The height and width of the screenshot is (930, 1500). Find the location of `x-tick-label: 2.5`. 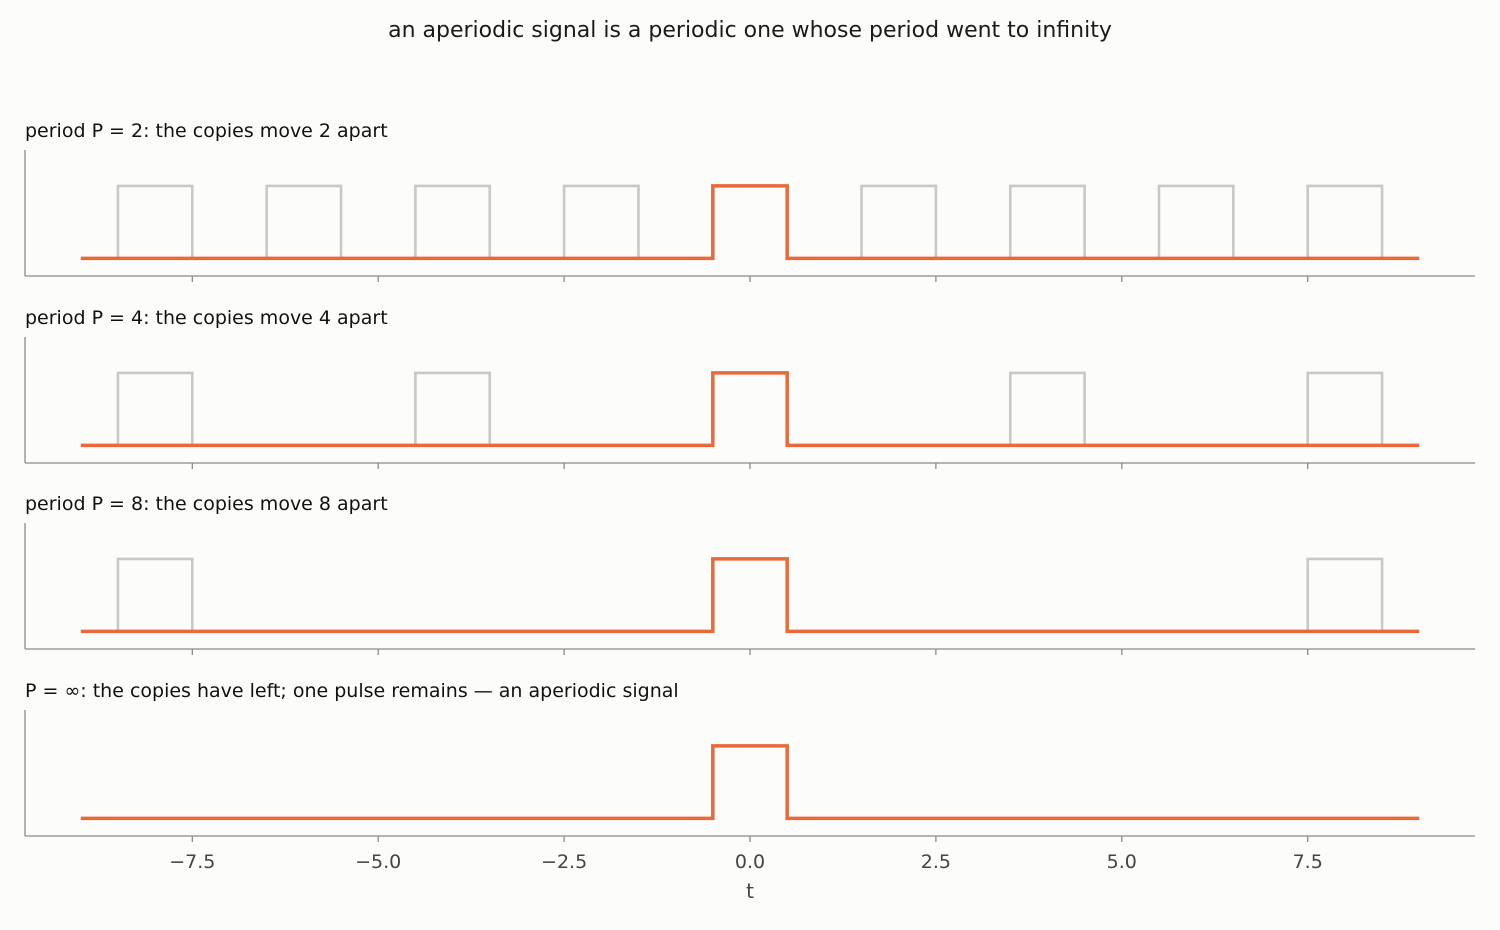

x-tick-label: 2.5 is located at coordinates (936, 862).